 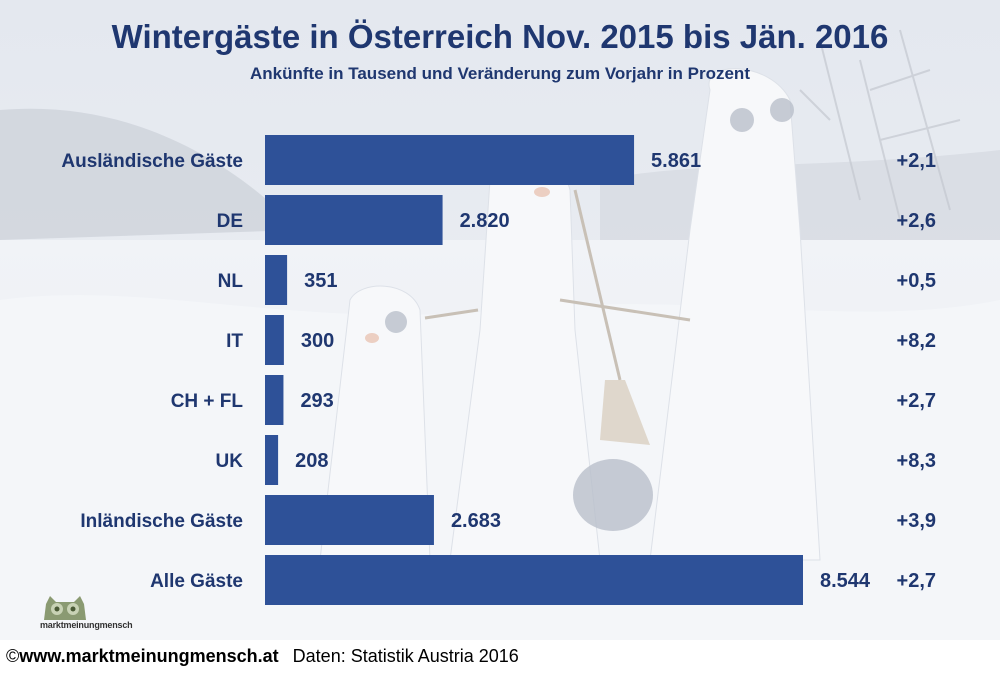 I want to click on copyright-symbol: ©, so click(x=13, y=656).